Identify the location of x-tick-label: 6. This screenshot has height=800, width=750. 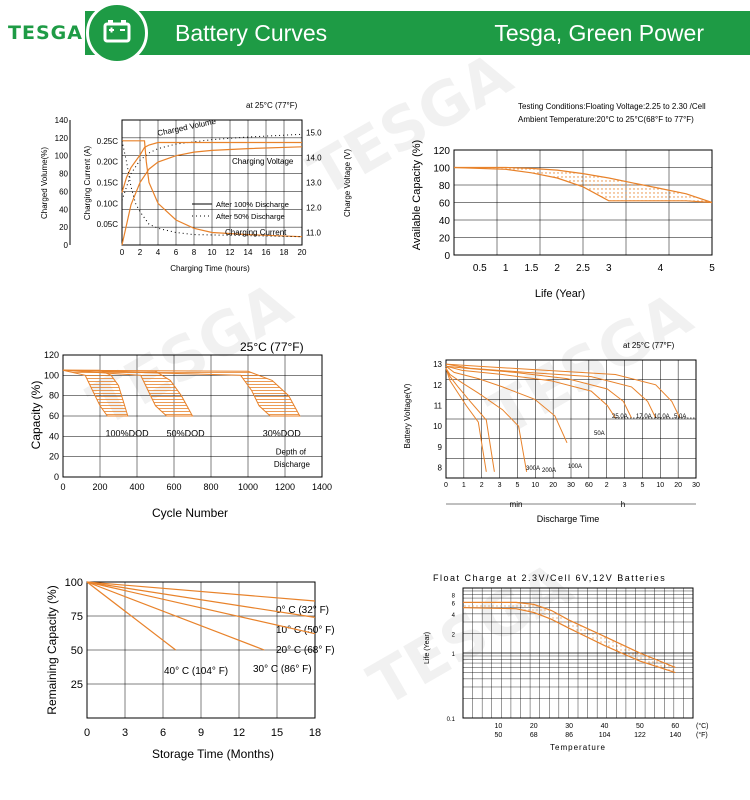
(176, 252).